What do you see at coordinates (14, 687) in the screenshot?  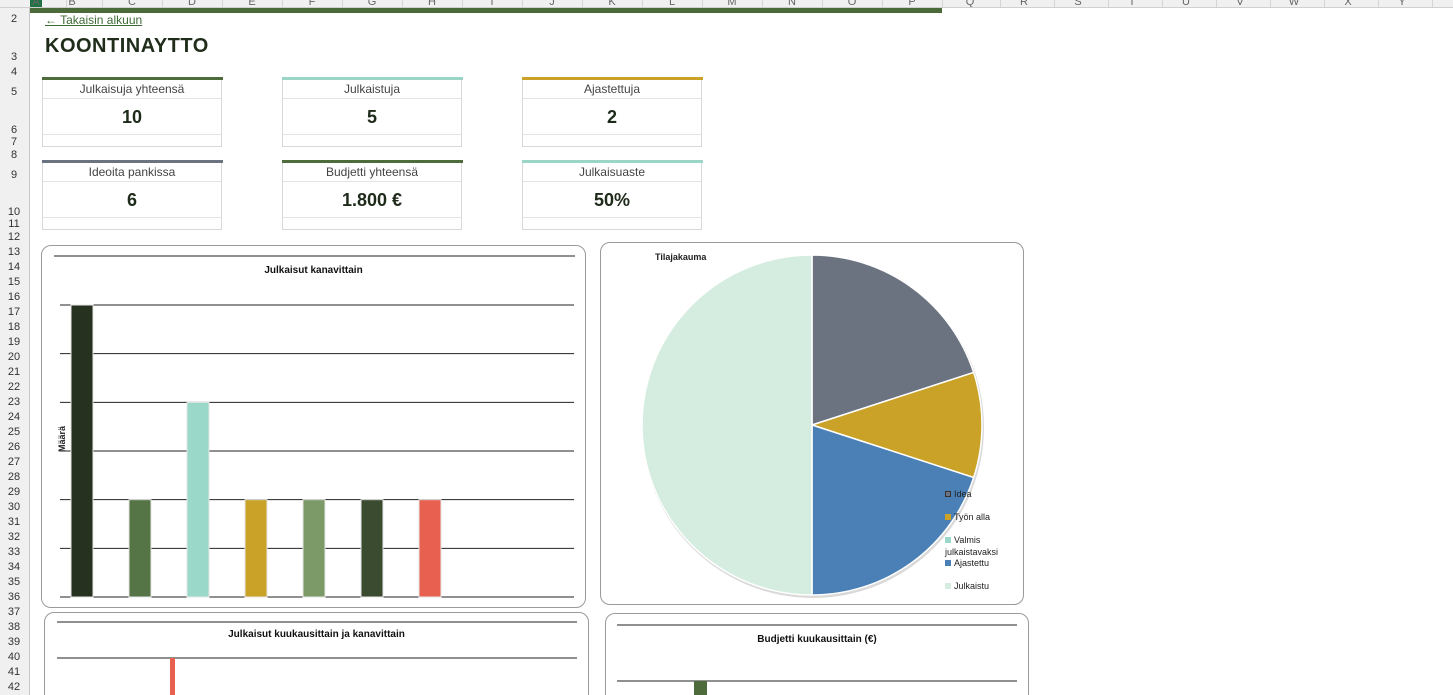 I see `row-number: 42` at bounding box center [14, 687].